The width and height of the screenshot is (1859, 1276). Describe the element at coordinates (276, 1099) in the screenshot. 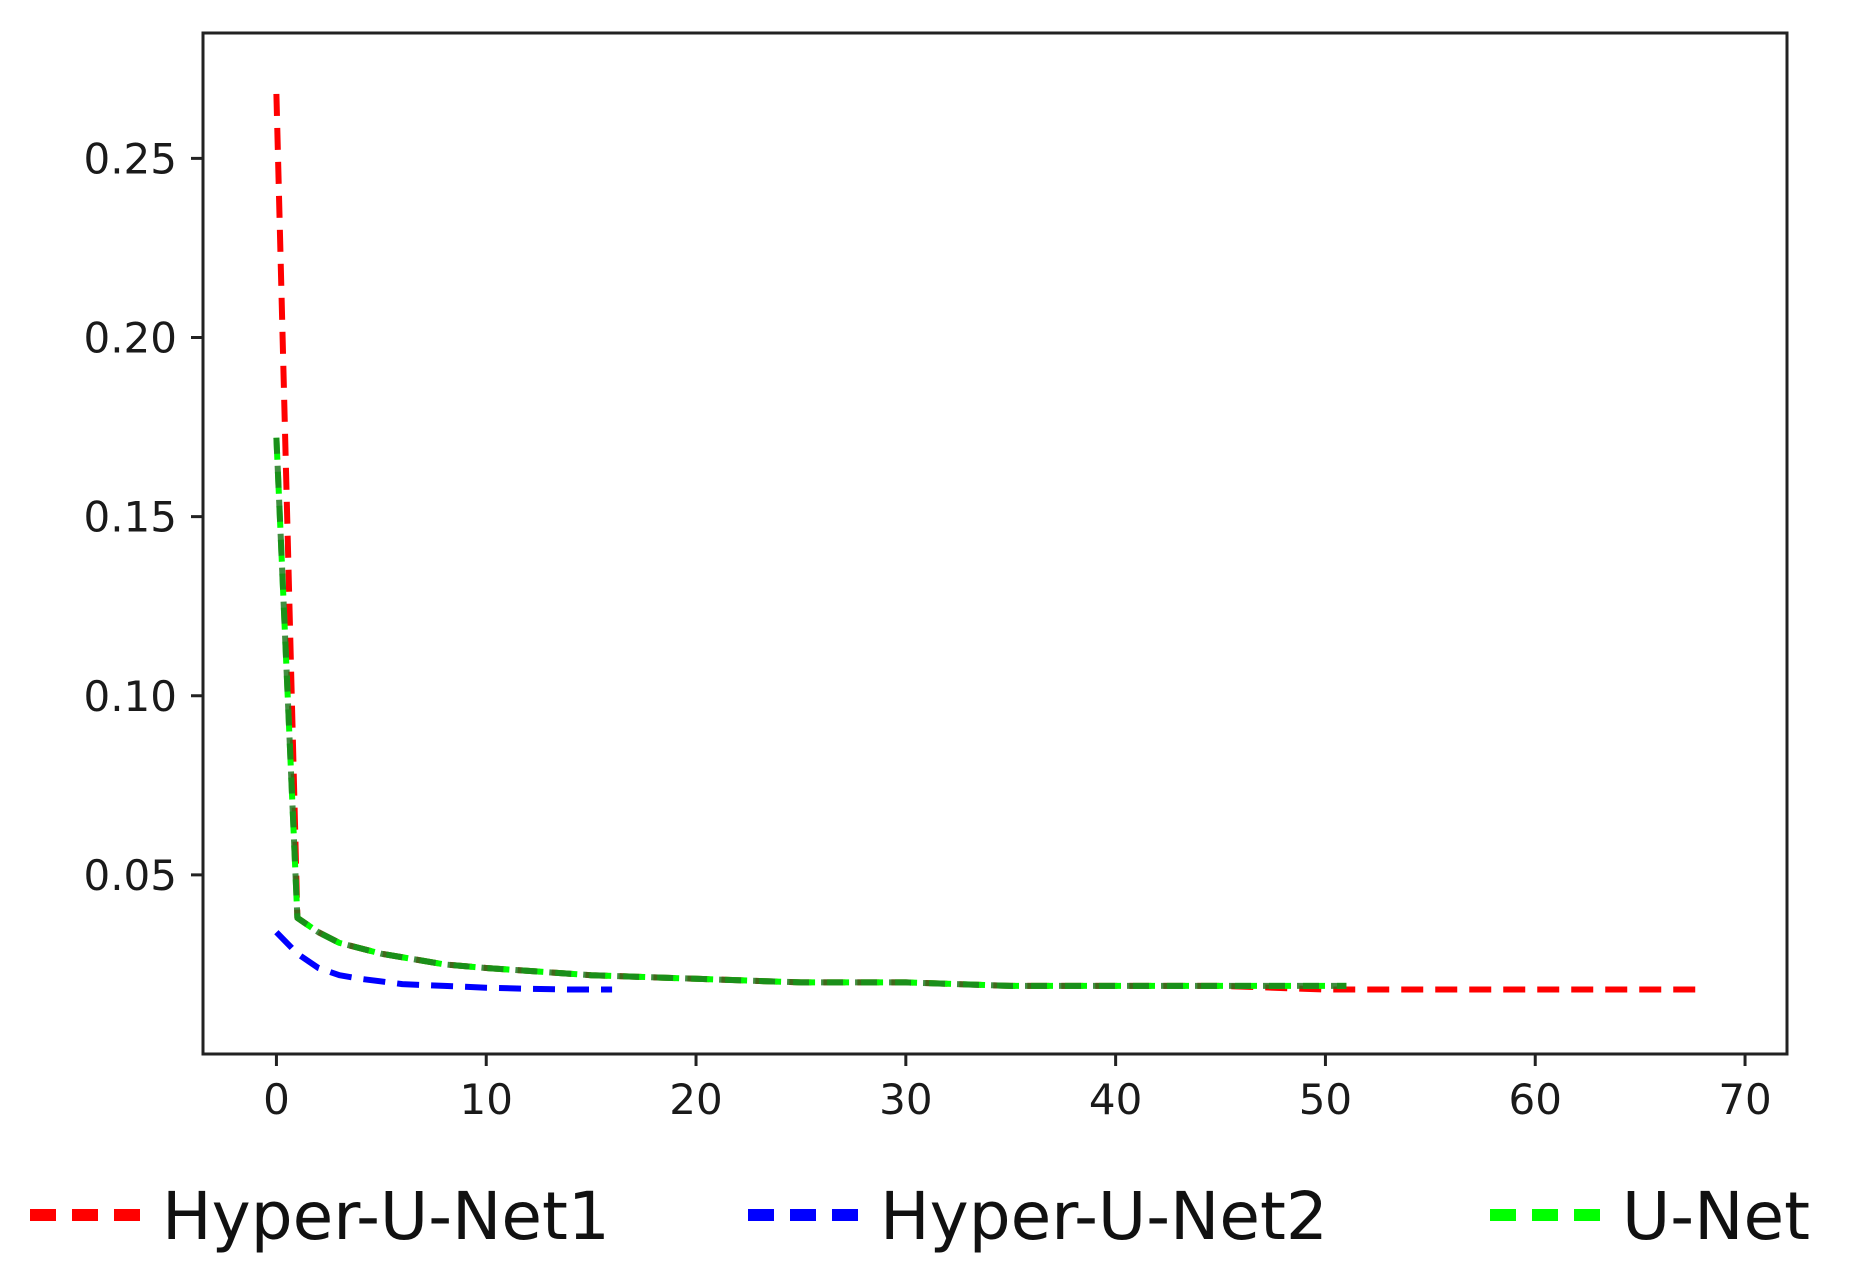

I see `x-tick-label: 0` at that location.